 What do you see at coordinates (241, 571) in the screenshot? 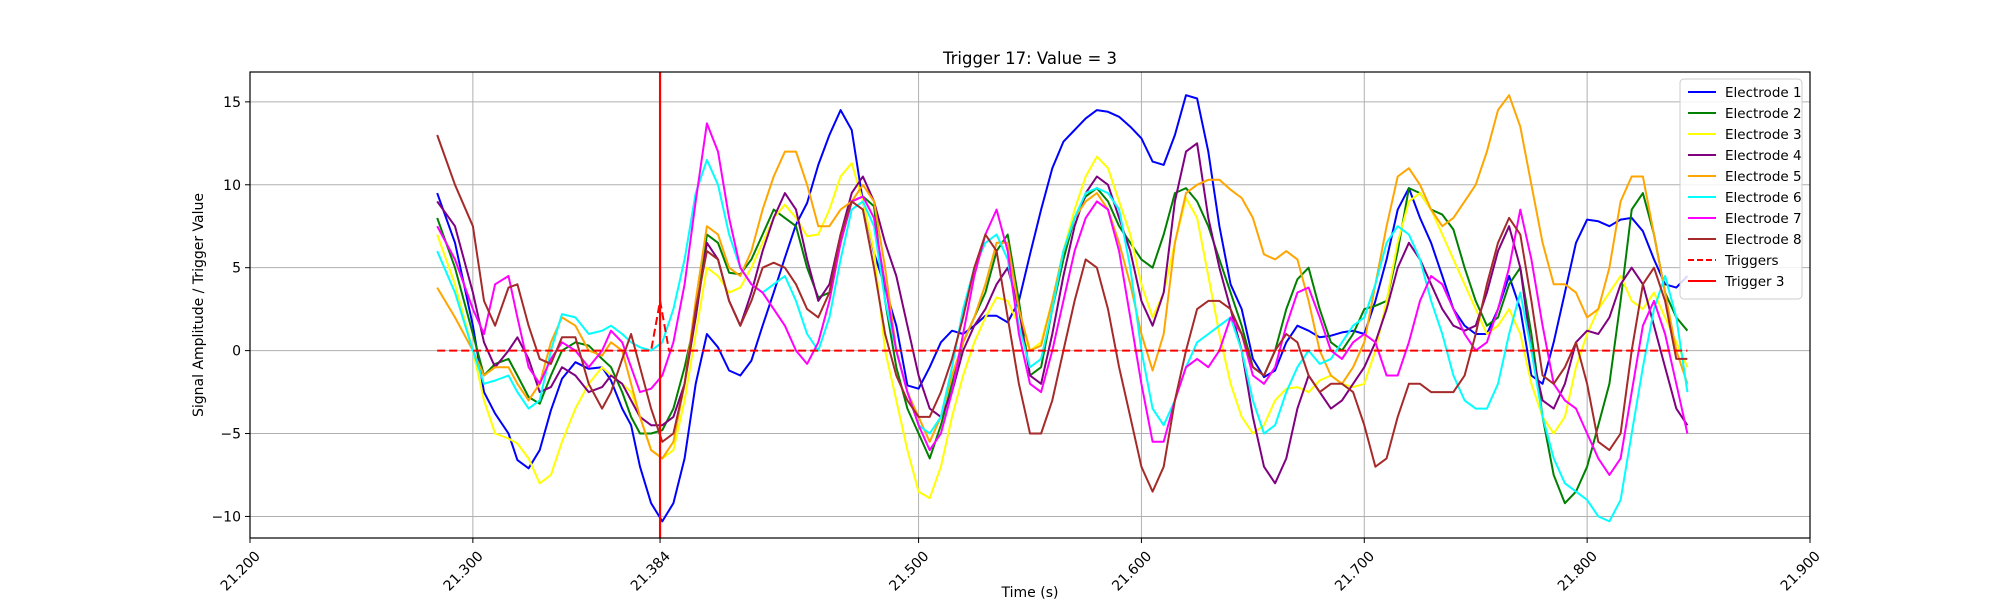
I see `x-tick-label: 21.200` at bounding box center [241, 571].